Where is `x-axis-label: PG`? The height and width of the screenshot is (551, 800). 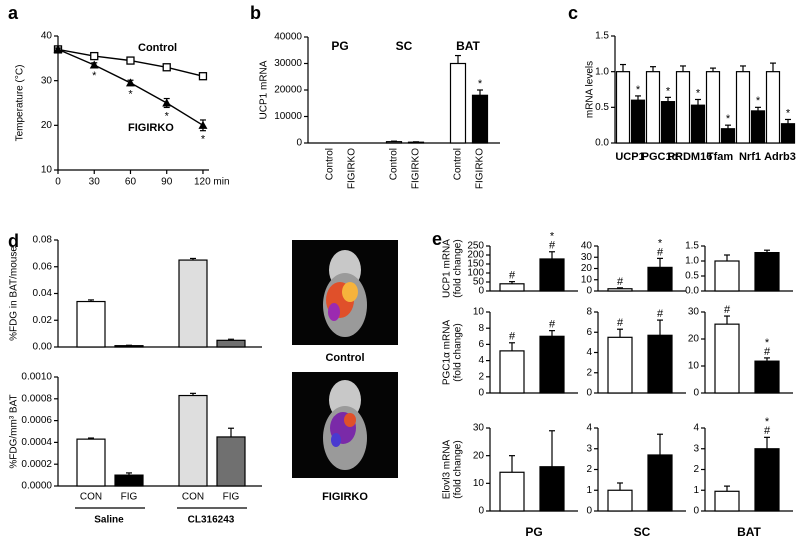 x-axis-label: PG is located at coordinates (533, 532).